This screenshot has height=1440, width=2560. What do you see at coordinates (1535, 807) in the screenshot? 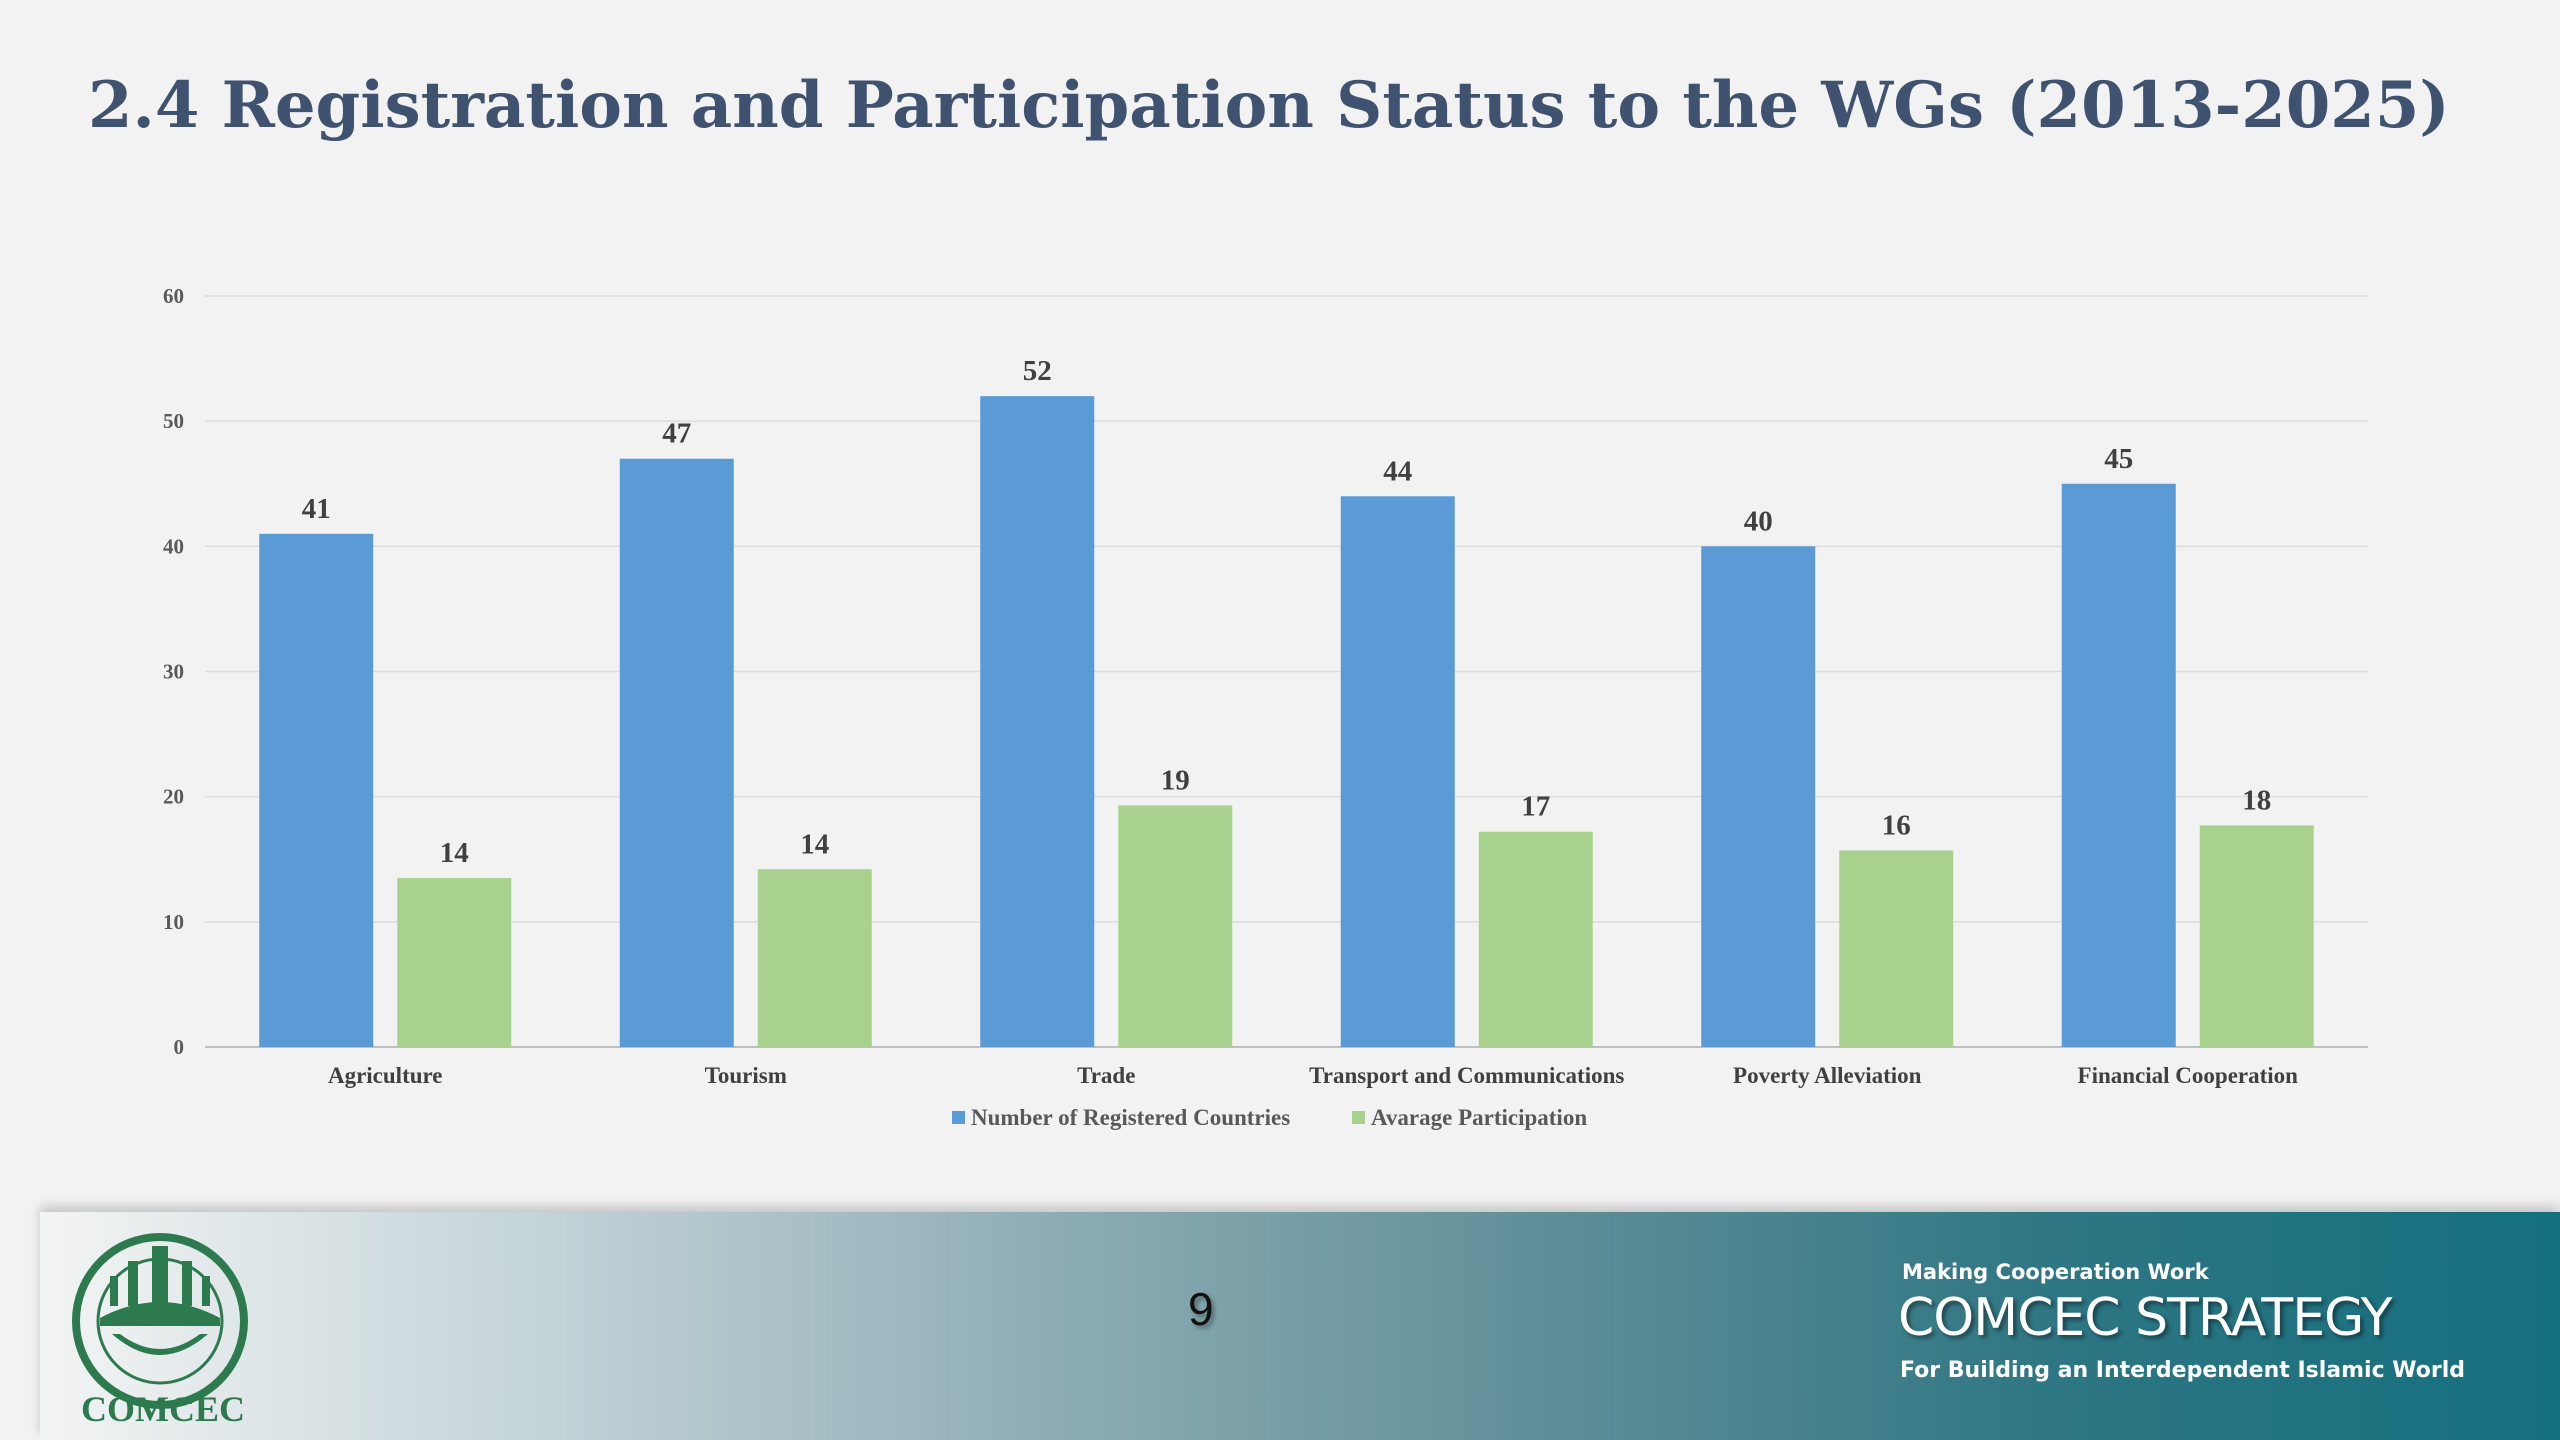
I see `bar-value-label: 17` at bounding box center [1535, 807].